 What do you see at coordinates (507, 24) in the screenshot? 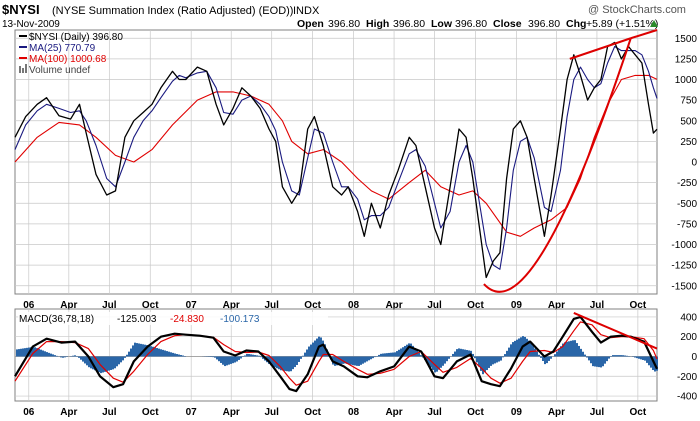
I see `close-label: Close` at bounding box center [507, 24].